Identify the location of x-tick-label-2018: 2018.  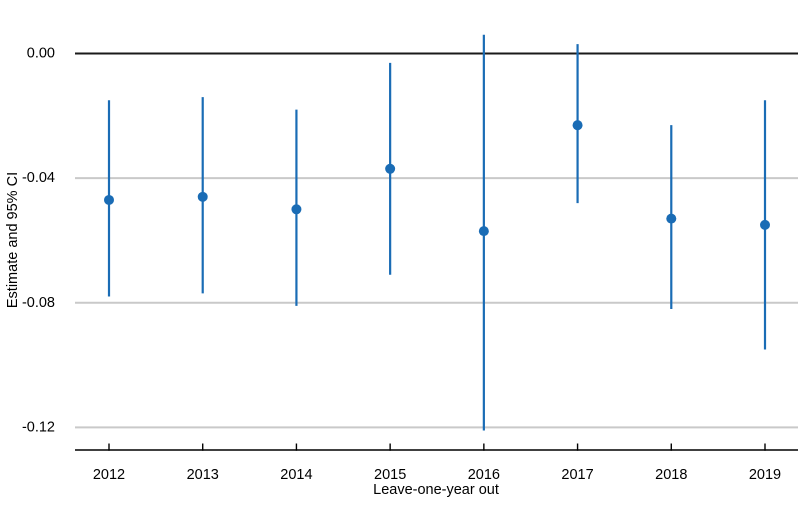
(671, 475).